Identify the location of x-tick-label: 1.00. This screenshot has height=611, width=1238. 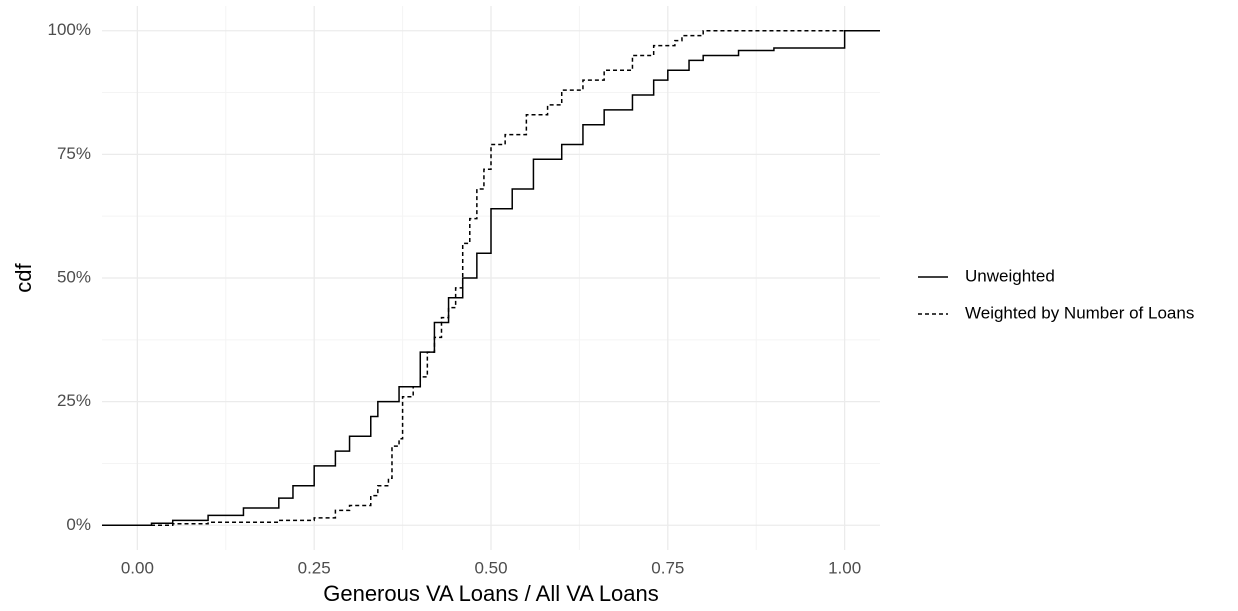
(844, 567).